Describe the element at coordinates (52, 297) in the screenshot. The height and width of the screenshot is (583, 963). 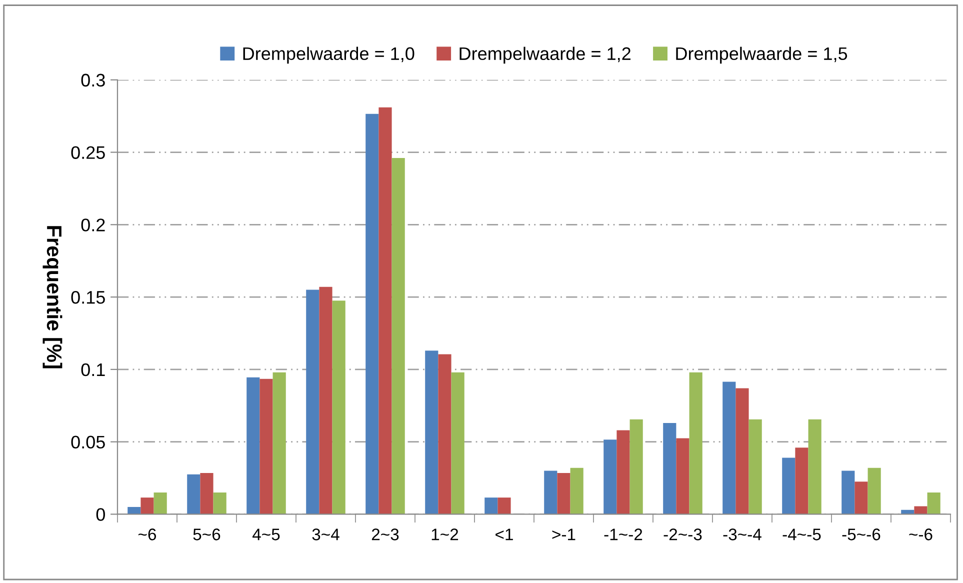
I see `y-axis-title: Frequentie [%]` at that location.